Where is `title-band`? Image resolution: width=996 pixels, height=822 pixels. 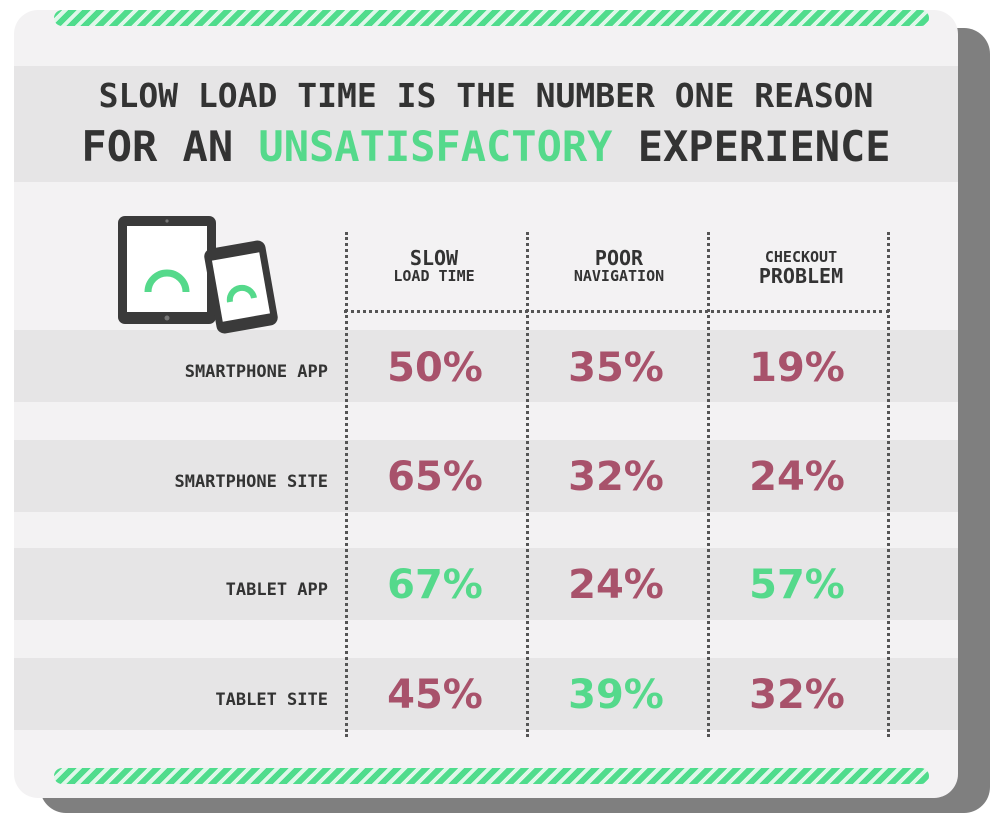
title-band is located at coordinates (486, 124).